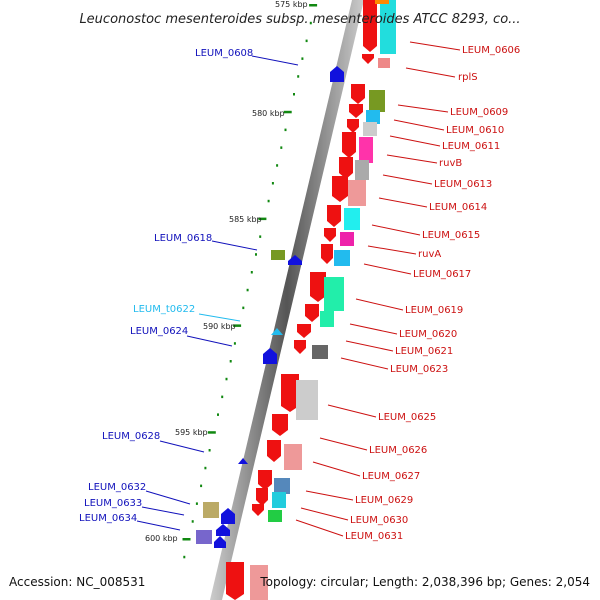 The image size is (600, 600). Describe the element at coordinates (164, 309) in the screenshot. I see `gene-label-leum-t0622: LEUM_t0622` at that location.